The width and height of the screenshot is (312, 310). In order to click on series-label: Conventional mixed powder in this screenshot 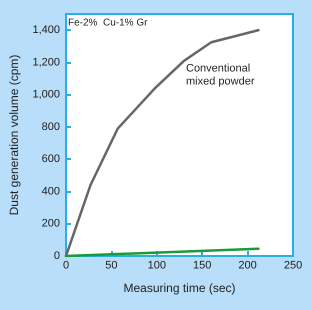, I will do `click(220, 75)`.